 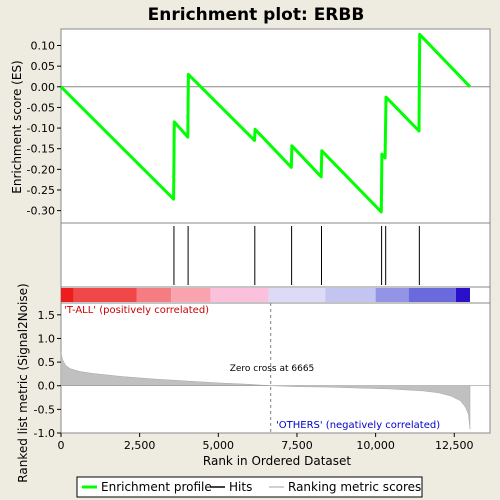 What do you see at coordinates (41, 128) in the screenshot?
I see `es-tick-label: -0.10` at bounding box center [41, 128].